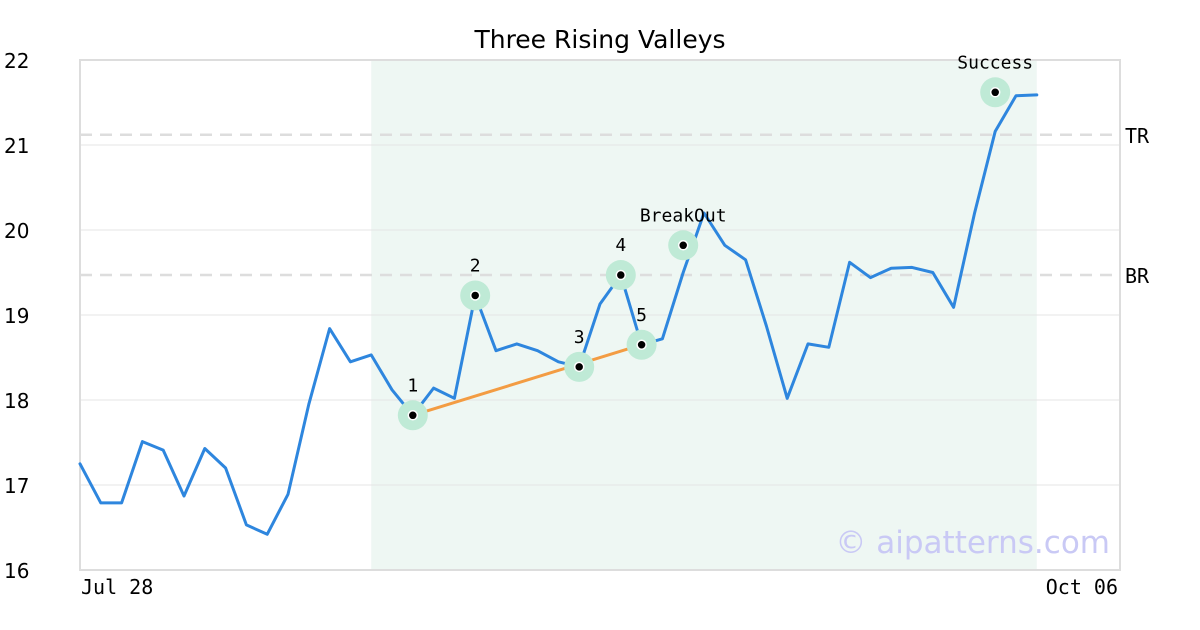  Describe the element at coordinates (972, 543) in the screenshot. I see `watermark: © aipatterns.com` at that location.